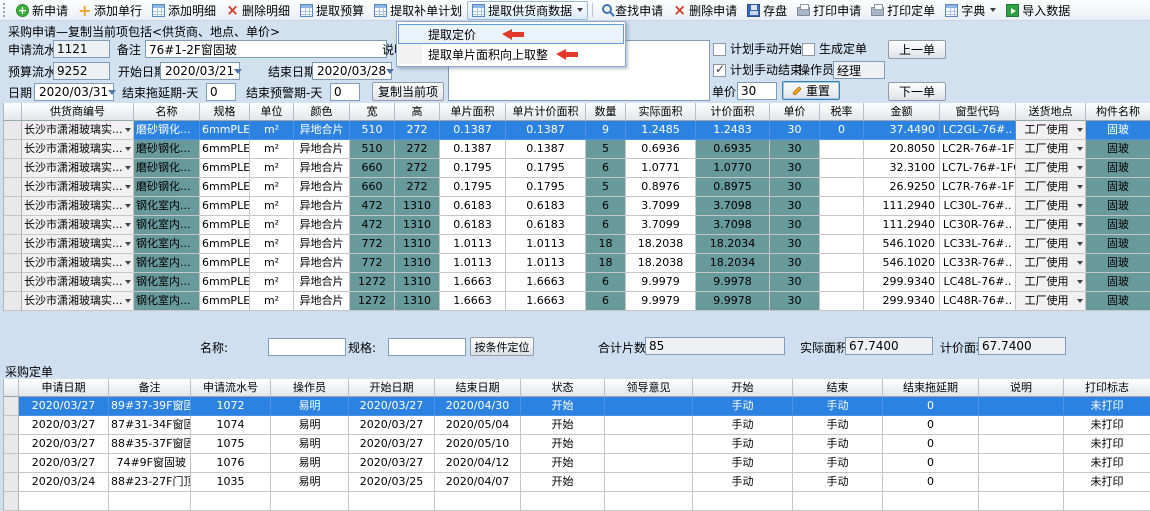  What do you see at coordinates (81, 49) in the screenshot?
I see `request-no-field` at bounding box center [81, 49].